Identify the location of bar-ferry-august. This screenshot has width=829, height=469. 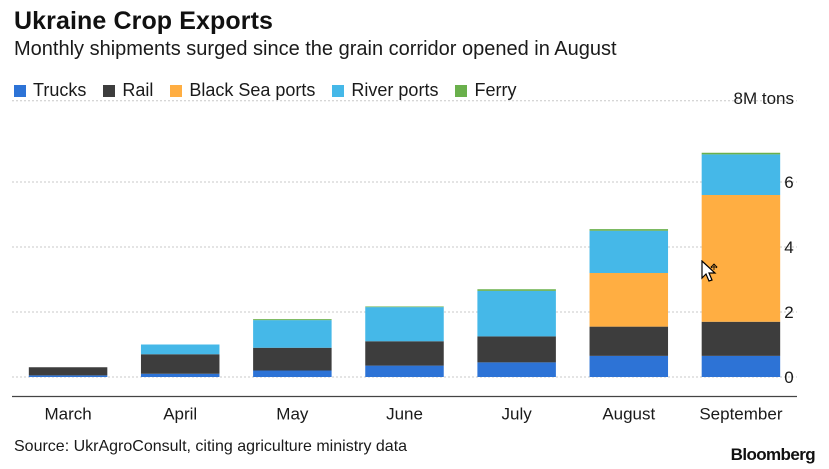
(629, 230).